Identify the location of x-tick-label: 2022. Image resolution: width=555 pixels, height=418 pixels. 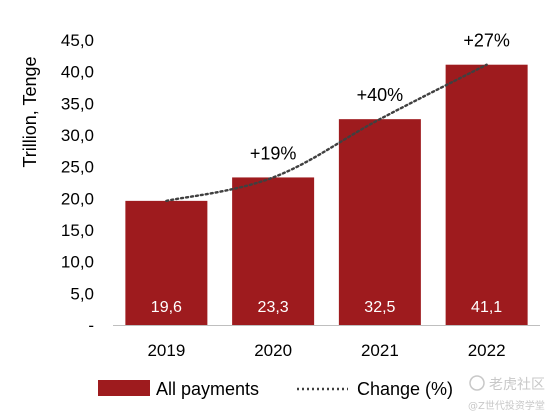
(487, 350).